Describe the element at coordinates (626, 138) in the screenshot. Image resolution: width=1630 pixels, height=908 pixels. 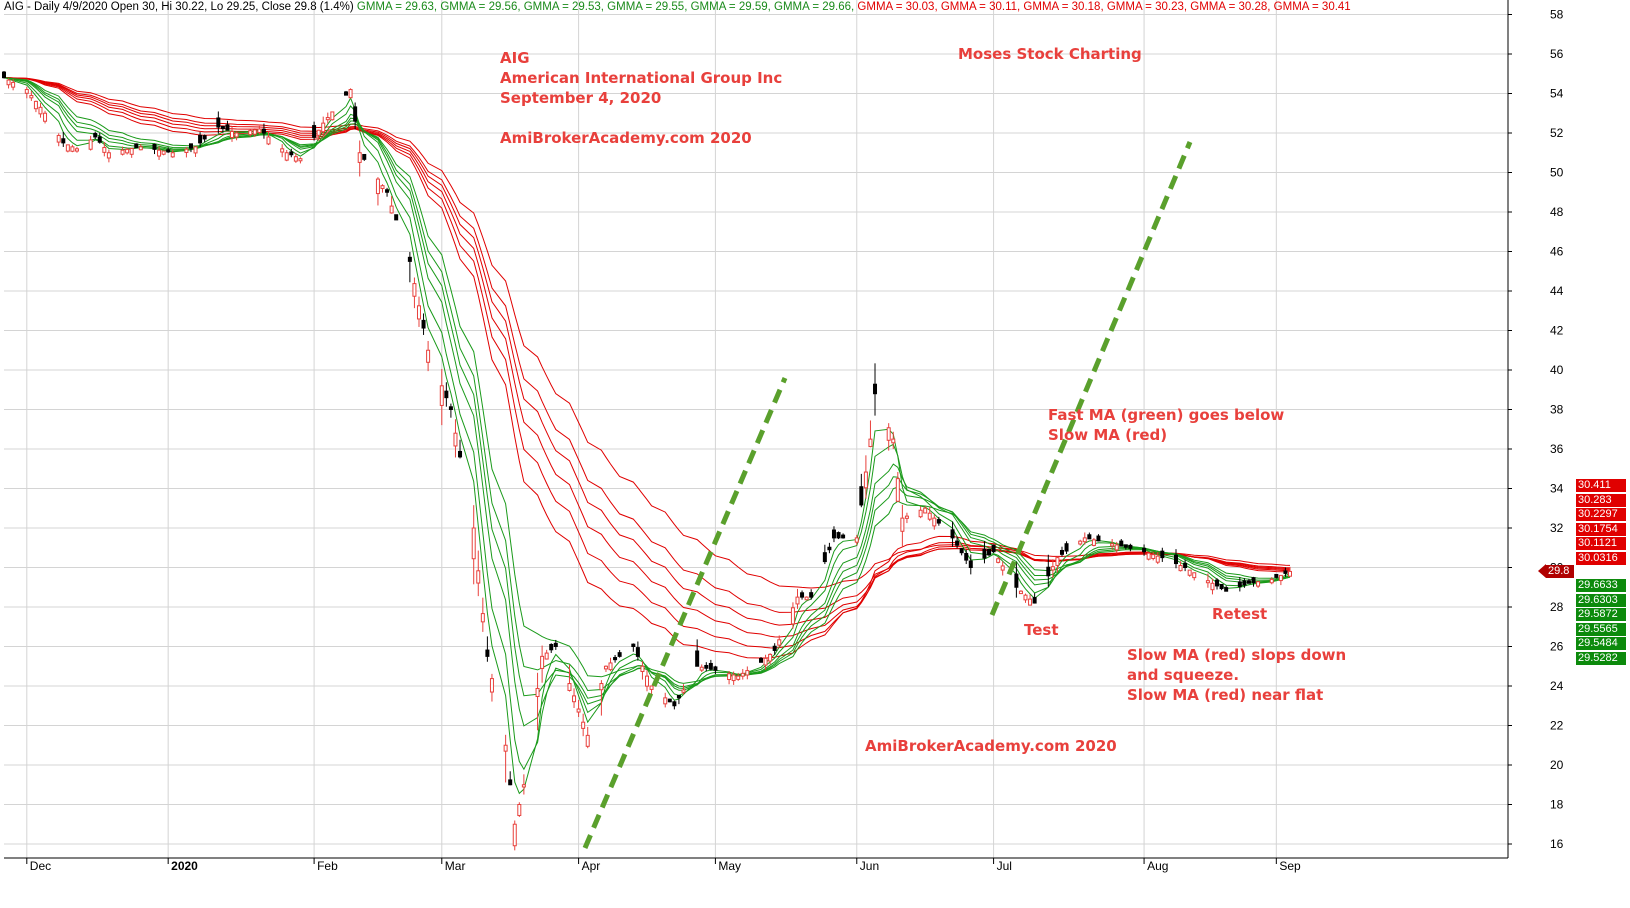
I see `watermark-top: AmiBrokerAcademy.com 2020` at that location.